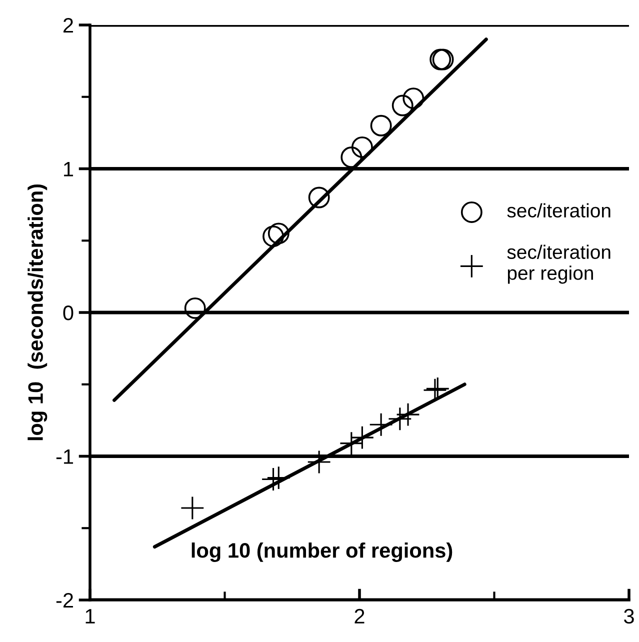  What do you see at coordinates (558, 210) in the screenshot?
I see `legend-label: sec/iteration` at bounding box center [558, 210].